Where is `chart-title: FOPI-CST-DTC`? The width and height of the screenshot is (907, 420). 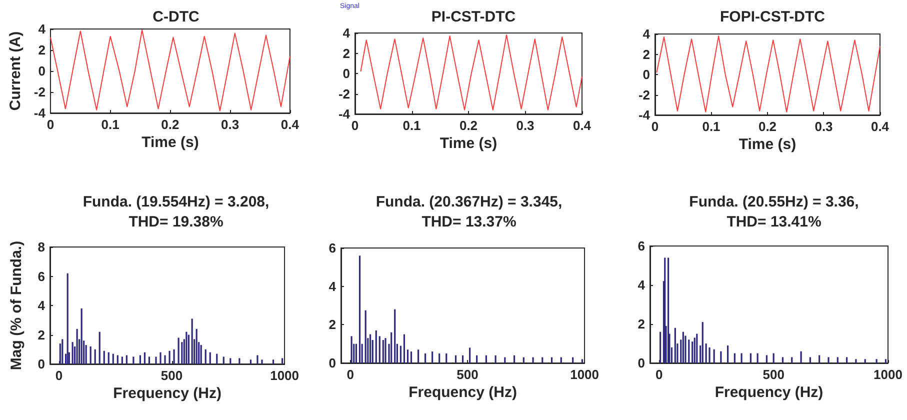 chart-title: FOPI-CST-DTC is located at coordinates (773, 17).